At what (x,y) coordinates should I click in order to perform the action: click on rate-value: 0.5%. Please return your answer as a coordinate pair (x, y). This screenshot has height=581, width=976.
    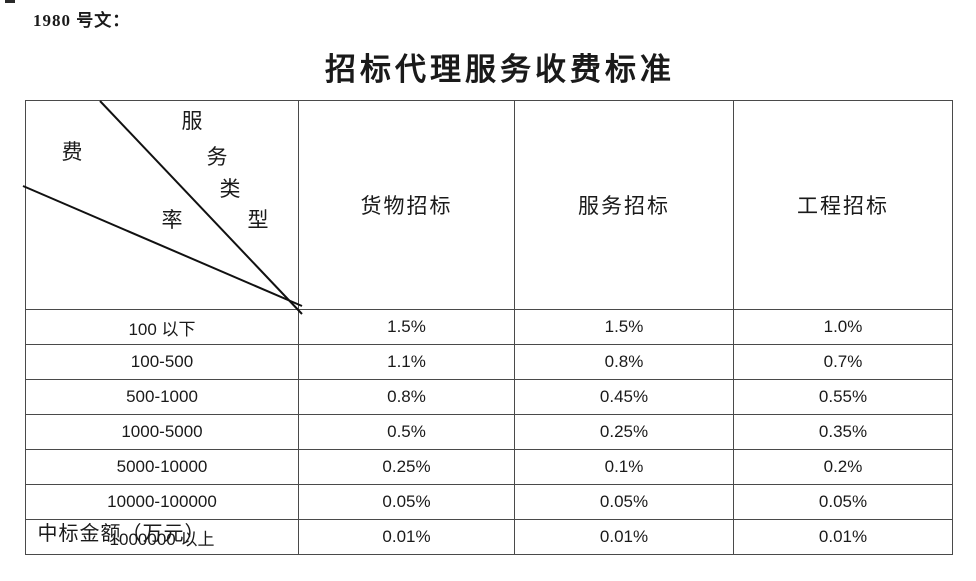
    Looking at the image, I should click on (406, 432).